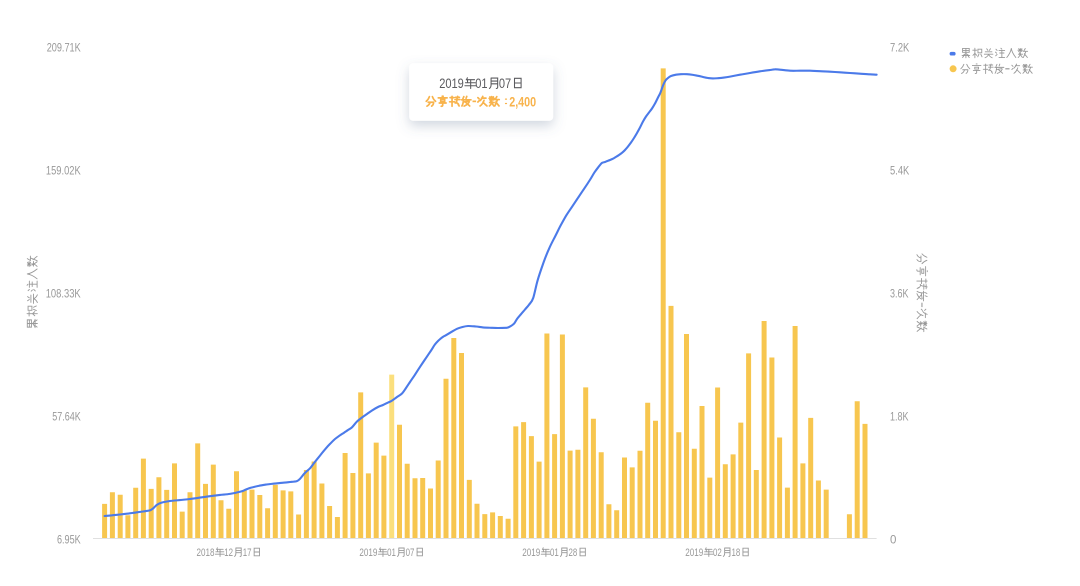 This screenshot has height=586, width=1080. Describe the element at coordinates (206, 553) in the screenshot. I see `svg-text: 2018` at that location.